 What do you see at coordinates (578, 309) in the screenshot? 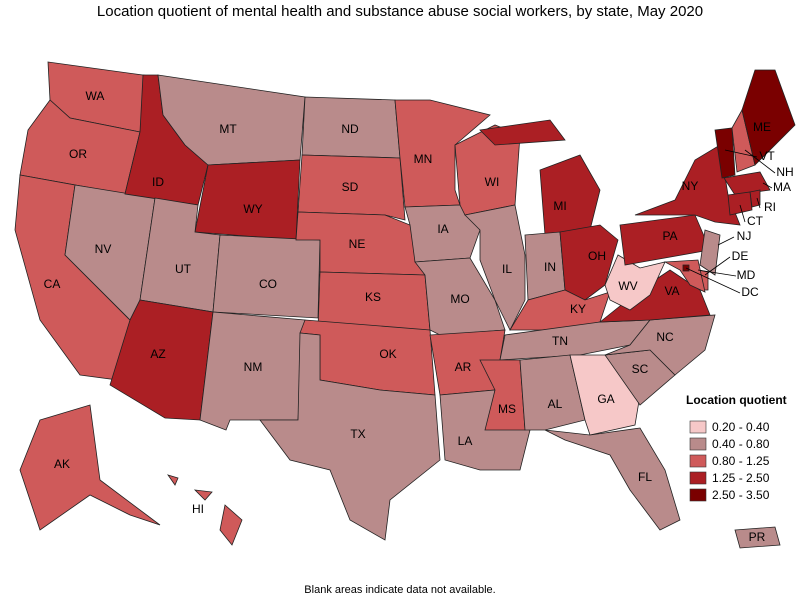
I see `state-label: KY` at bounding box center [578, 309].